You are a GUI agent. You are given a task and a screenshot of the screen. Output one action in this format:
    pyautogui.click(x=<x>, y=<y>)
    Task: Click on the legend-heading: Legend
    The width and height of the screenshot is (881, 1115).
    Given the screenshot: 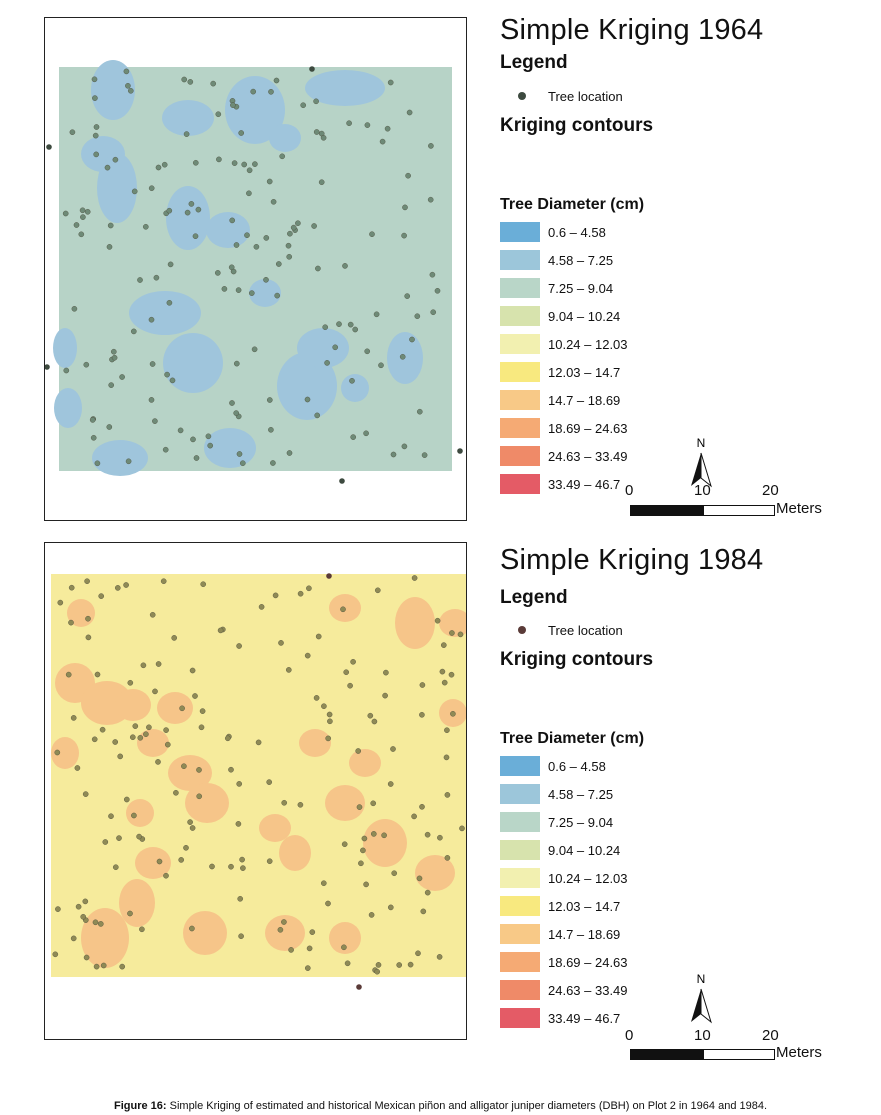 What is the action you would take?
    pyautogui.click(x=534, y=597)
    